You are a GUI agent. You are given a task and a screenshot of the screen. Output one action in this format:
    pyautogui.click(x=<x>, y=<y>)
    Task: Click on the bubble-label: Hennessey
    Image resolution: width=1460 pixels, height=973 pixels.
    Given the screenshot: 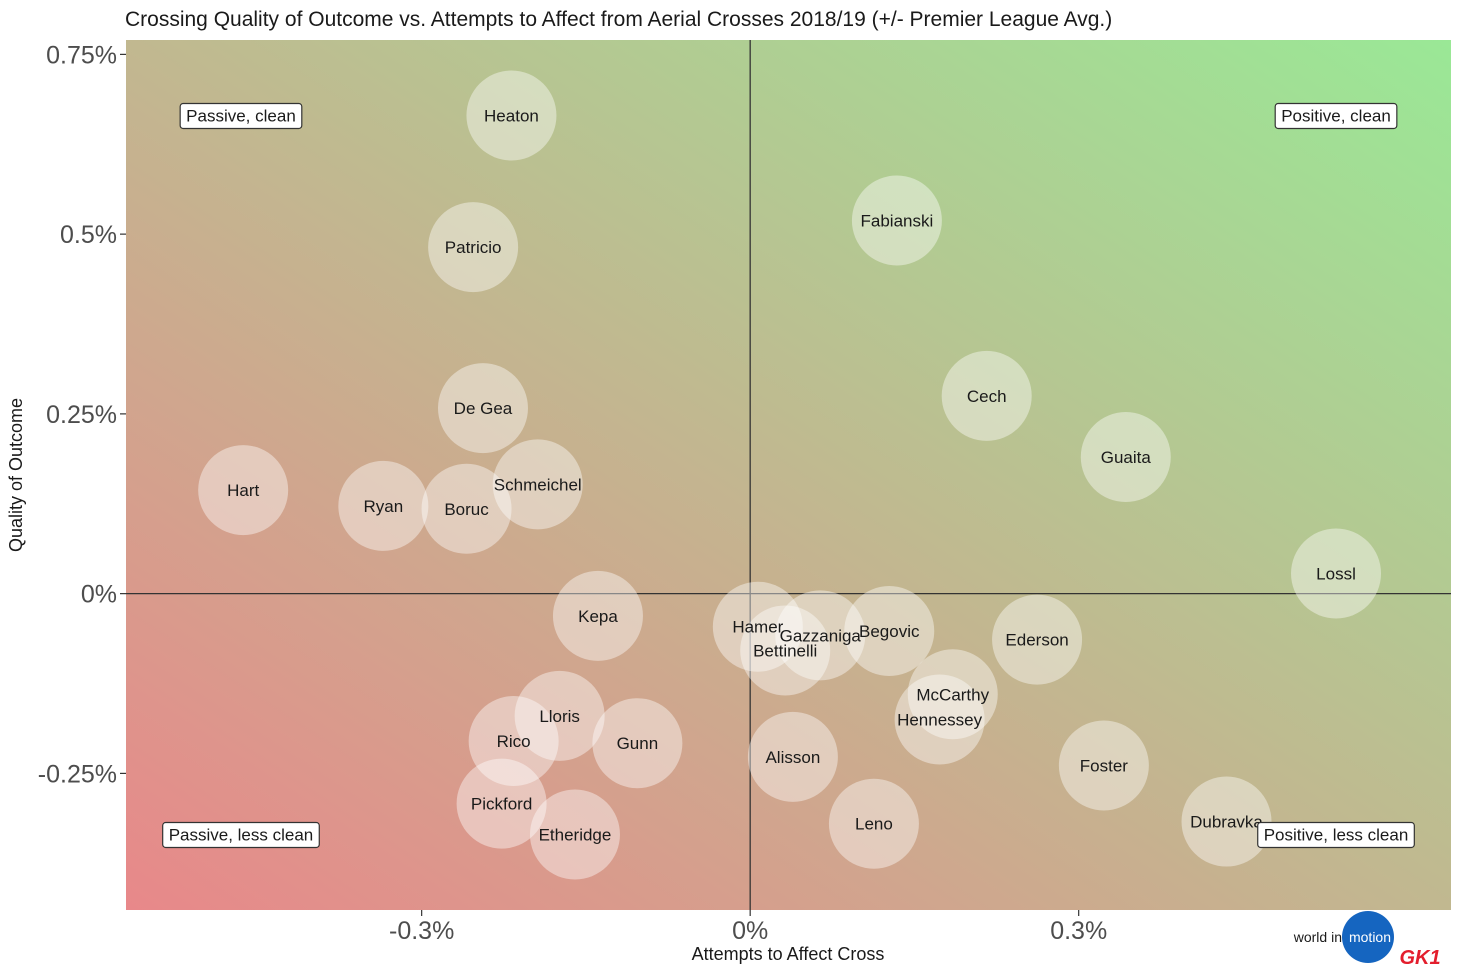 What is the action you would take?
    pyautogui.click(x=940, y=719)
    